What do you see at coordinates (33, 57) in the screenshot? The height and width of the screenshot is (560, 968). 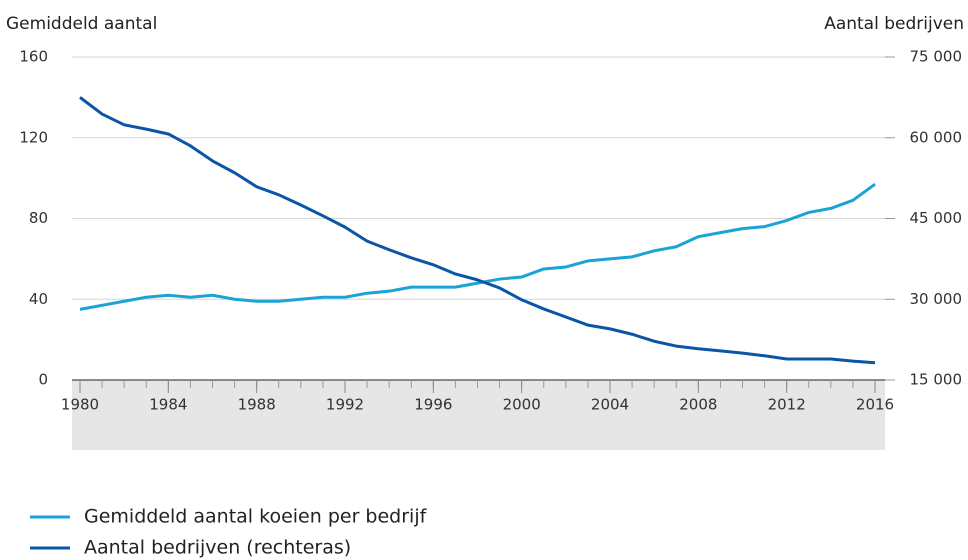 I see `y-tick-label: 160` at bounding box center [33, 57].